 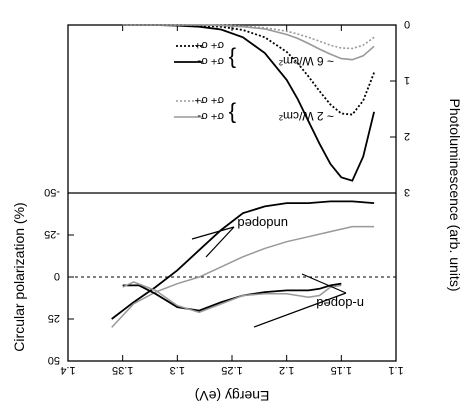 I want to click on legend-group-2-label: ~ 6 W/cm², so click(x=306, y=61).